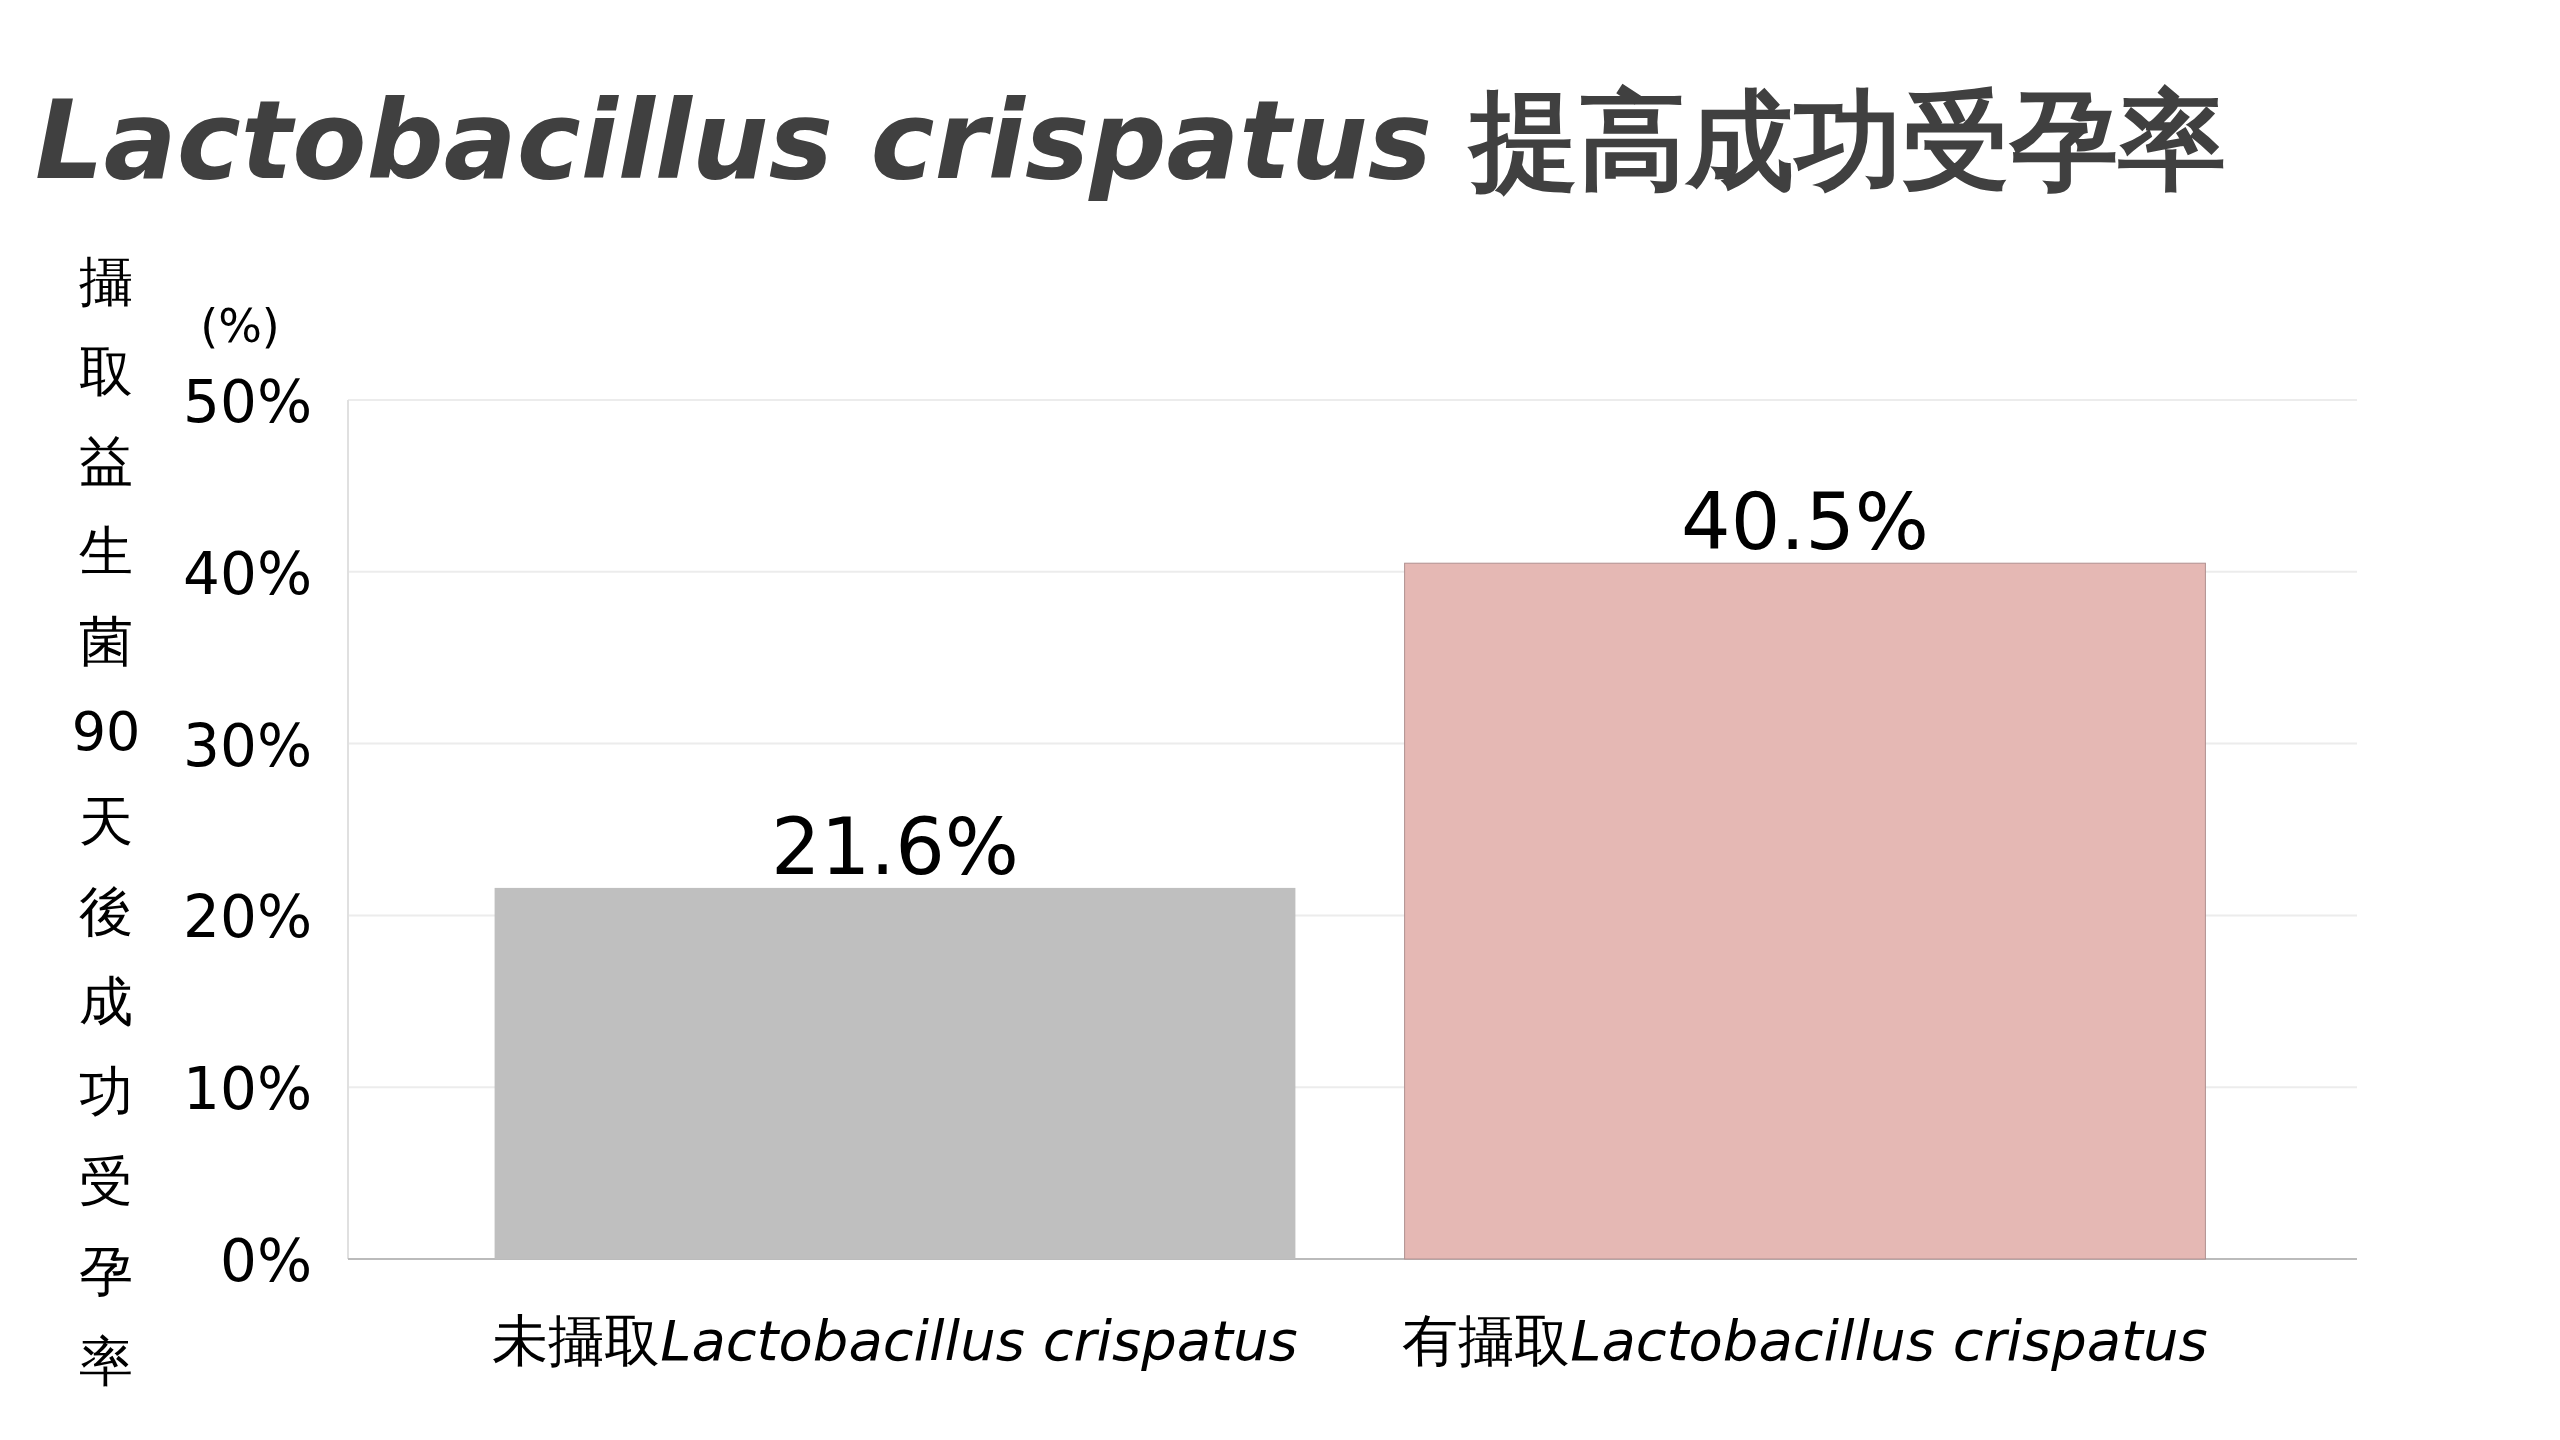 This screenshot has width=2560, height=1440. What do you see at coordinates (265, 1261) in the screenshot?
I see `y-tick-label: 0%` at bounding box center [265, 1261].